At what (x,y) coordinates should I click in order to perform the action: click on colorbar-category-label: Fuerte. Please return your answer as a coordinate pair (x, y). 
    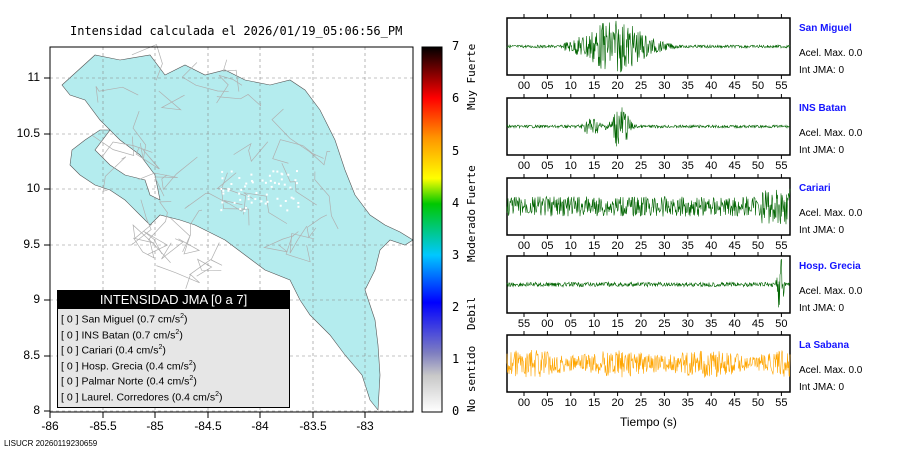
    Looking at the image, I should click on (471, 185).